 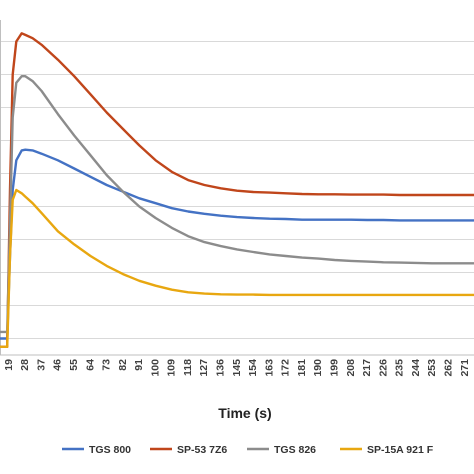 What do you see at coordinates (90, 365) in the screenshot?
I see `x-tick-label: 64` at bounding box center [90, 365].